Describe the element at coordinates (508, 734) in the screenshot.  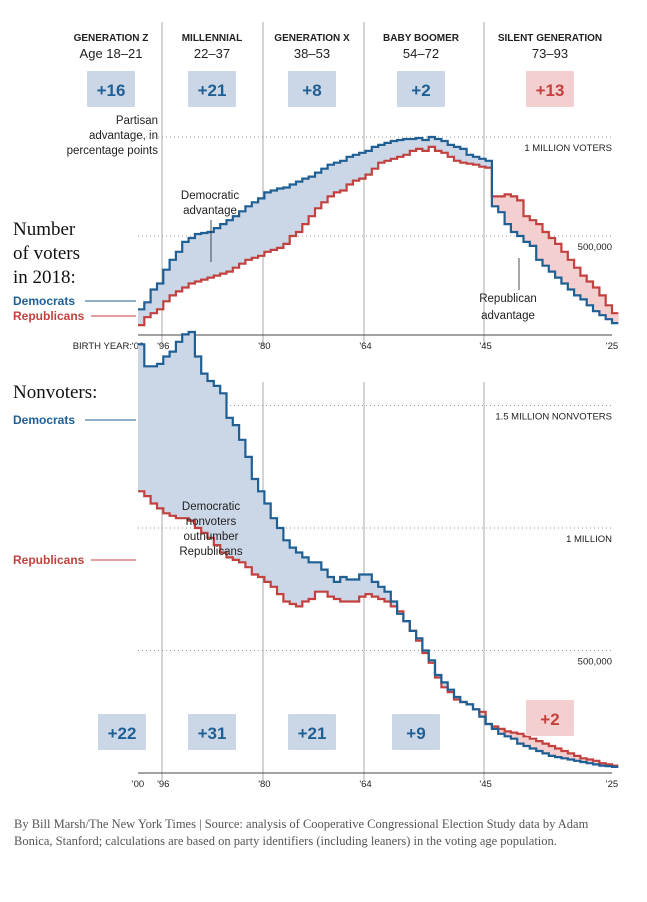
I see `nonvoters-gap-1942` at that location.